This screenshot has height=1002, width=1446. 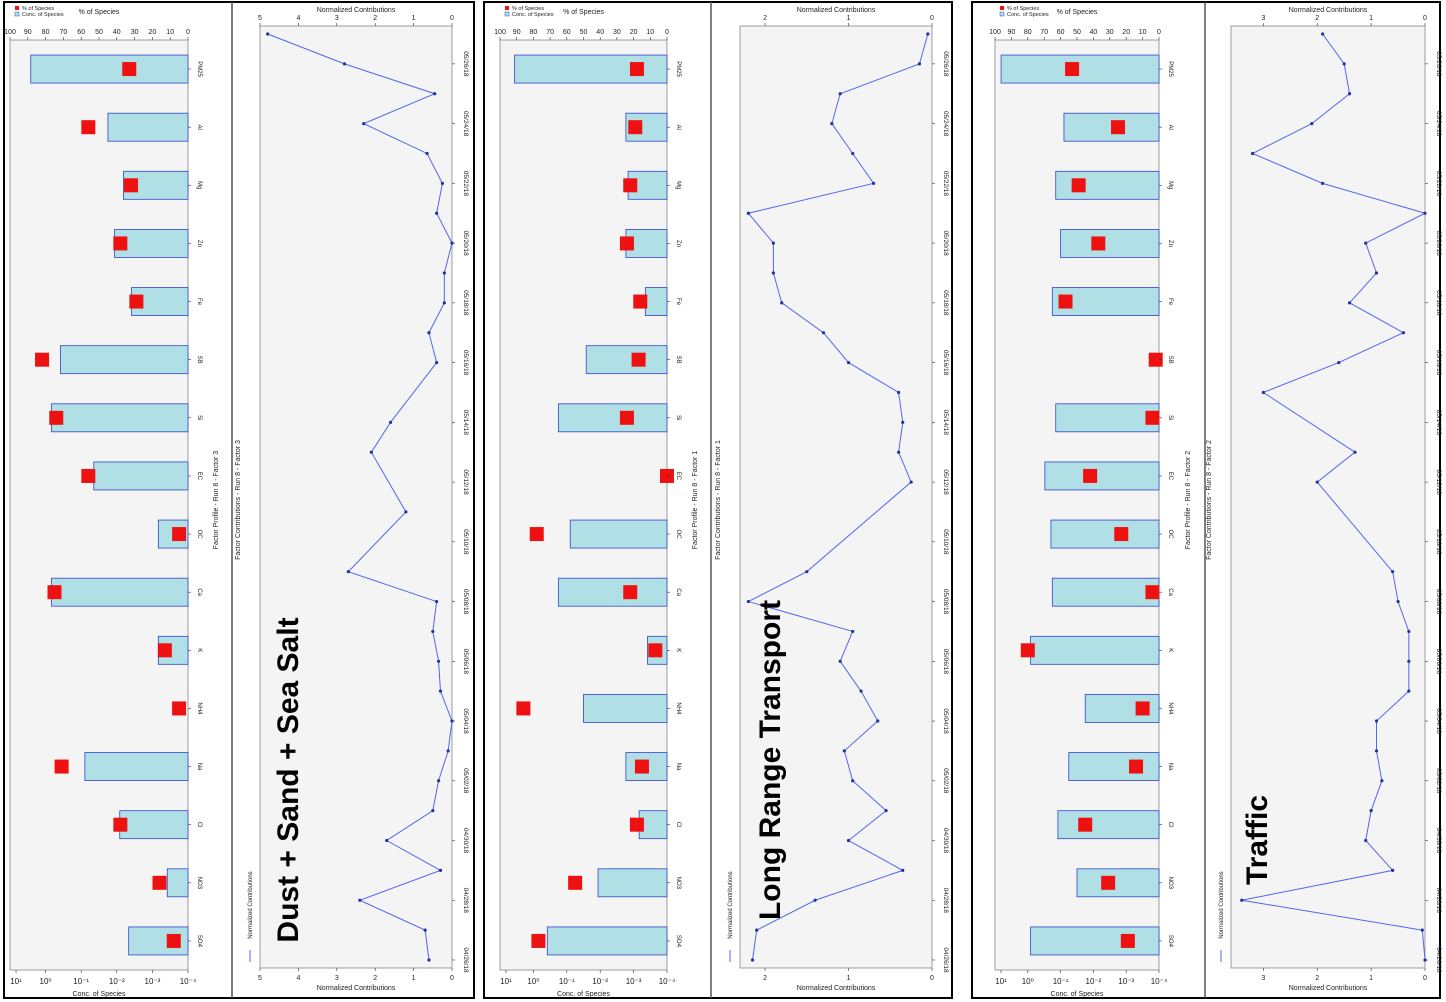 I want to click on date-tick-label: 05/02/18, so click(x=945, y=781).